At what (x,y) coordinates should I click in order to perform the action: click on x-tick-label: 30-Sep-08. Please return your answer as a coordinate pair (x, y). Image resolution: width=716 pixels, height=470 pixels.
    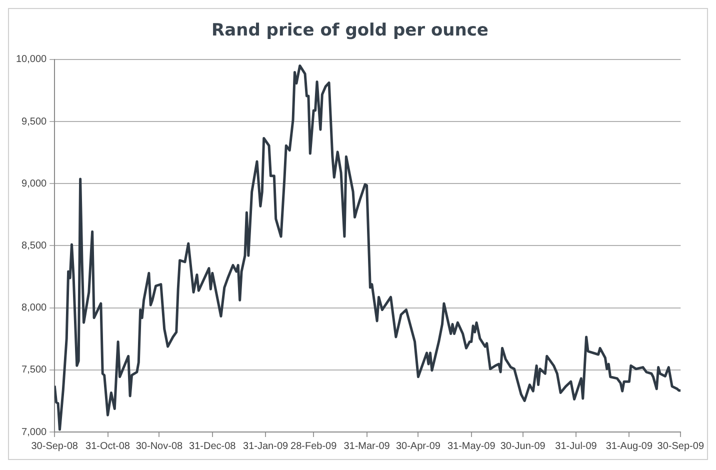
    Looking at the image, I should click on (54, 446).